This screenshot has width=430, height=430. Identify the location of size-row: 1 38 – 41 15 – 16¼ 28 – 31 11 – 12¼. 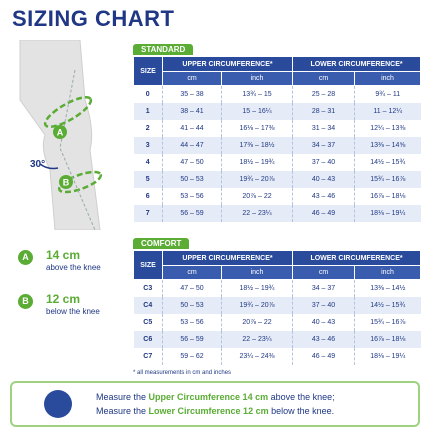
(277, 111).